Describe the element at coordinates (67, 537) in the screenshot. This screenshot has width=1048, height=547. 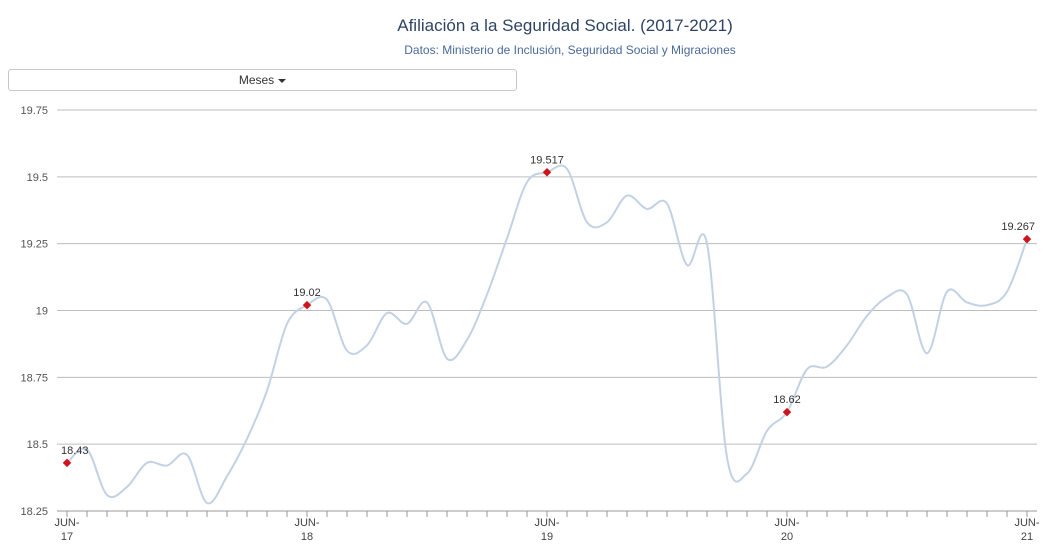
I see `x-tick-label: 17` at that location.